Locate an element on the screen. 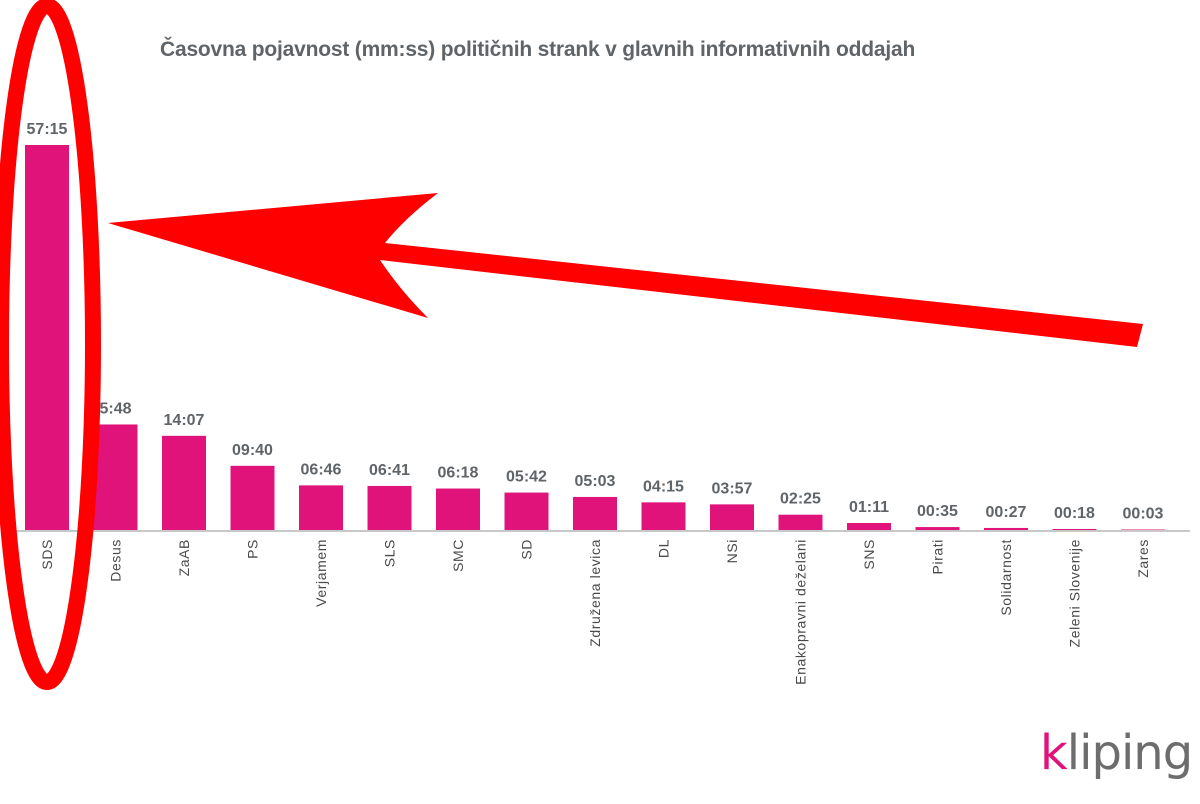 The height and width of the screenshot is (804, 1200). category-label-10: NSi is located at coordinates (732, 551).